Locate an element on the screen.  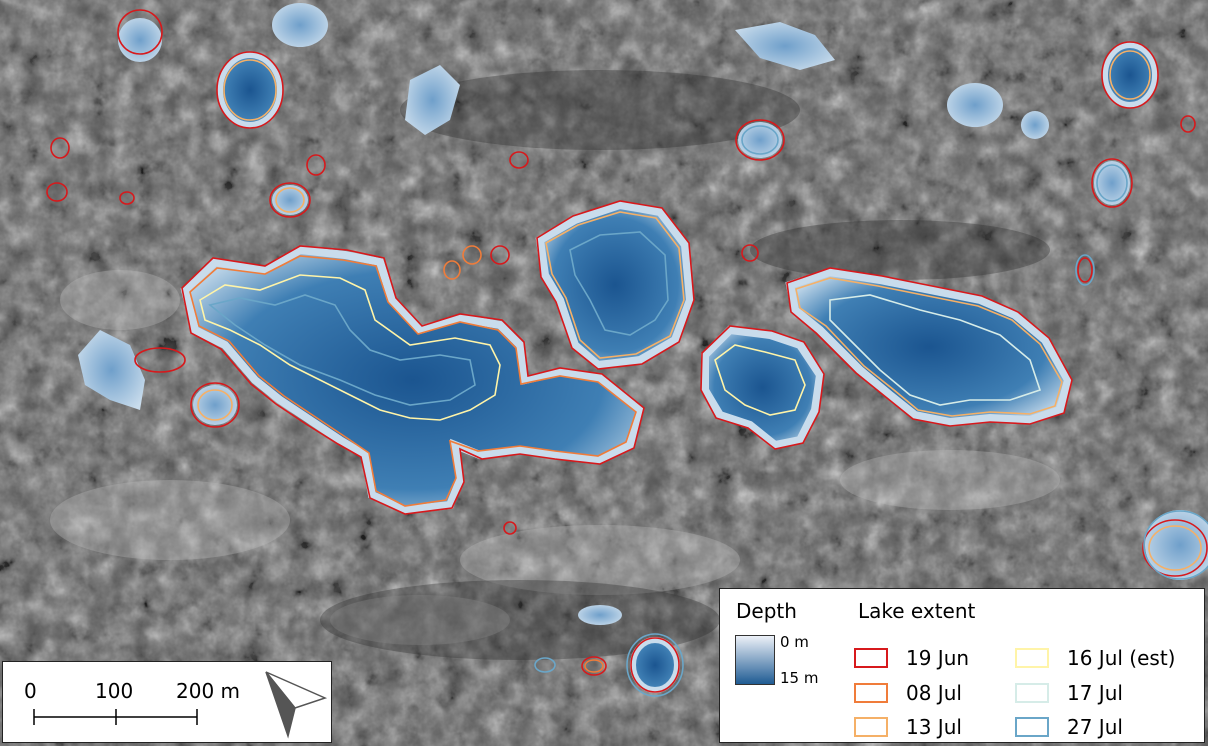
outline-27jul-east is located at coordinates (935, 350).